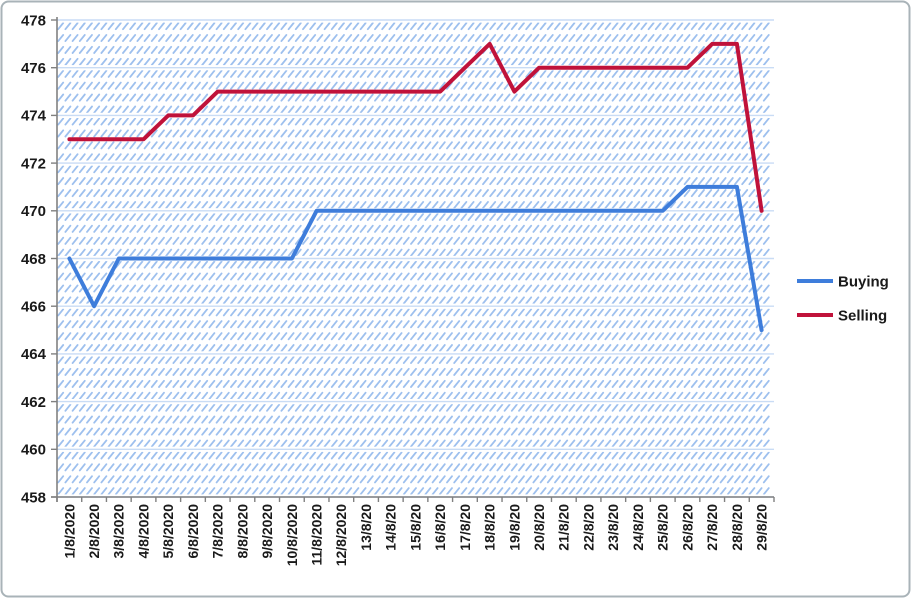 The image size is (911, 598). What do you see at coordinates (341, 535) in the screenshot?
I see `x-axis-label: 12/8/2020` at bounding box center [341, 535].